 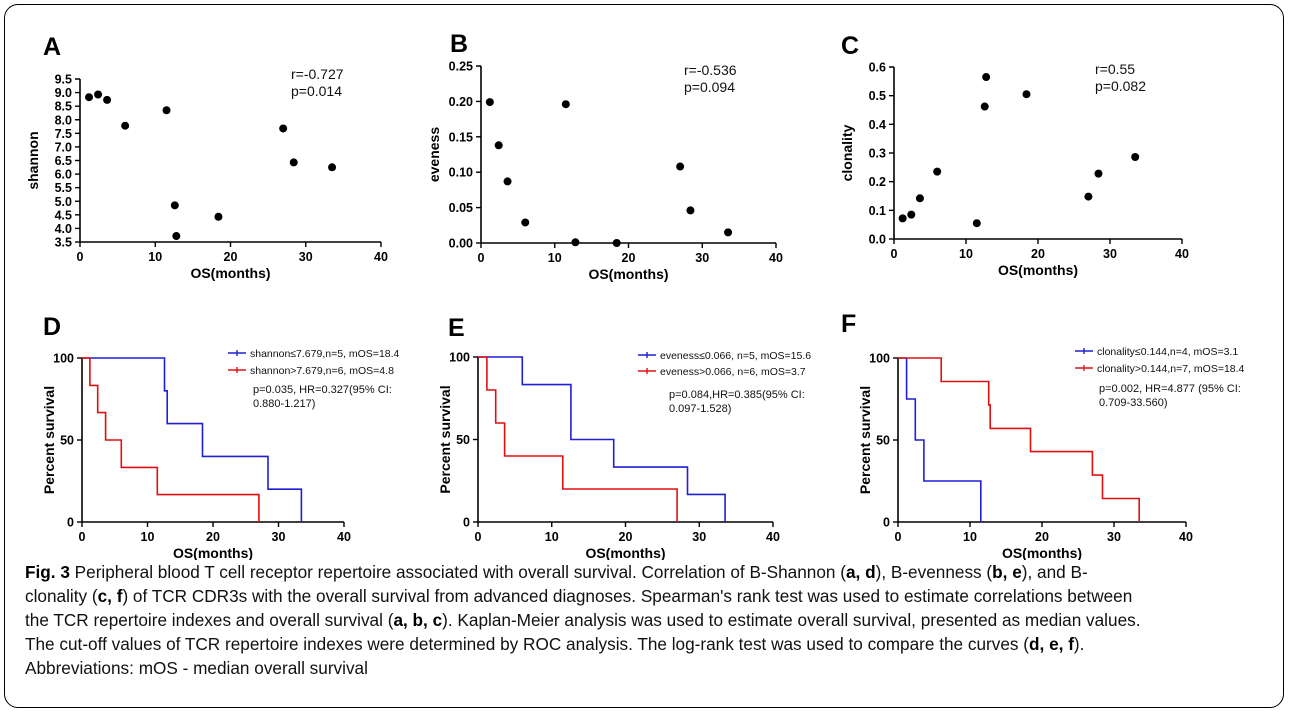 I want to click on y-tick-label: 0.20, so click(x=461, y=102).